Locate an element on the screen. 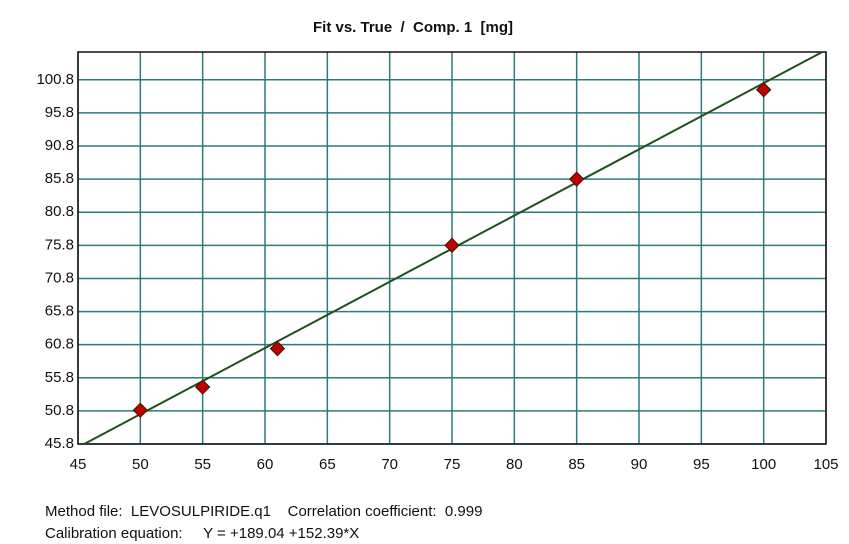 Image resolution: width=849 pixels, height=544 pixels. y-tick-label: 65.8 is located at coordinates (59, 311).